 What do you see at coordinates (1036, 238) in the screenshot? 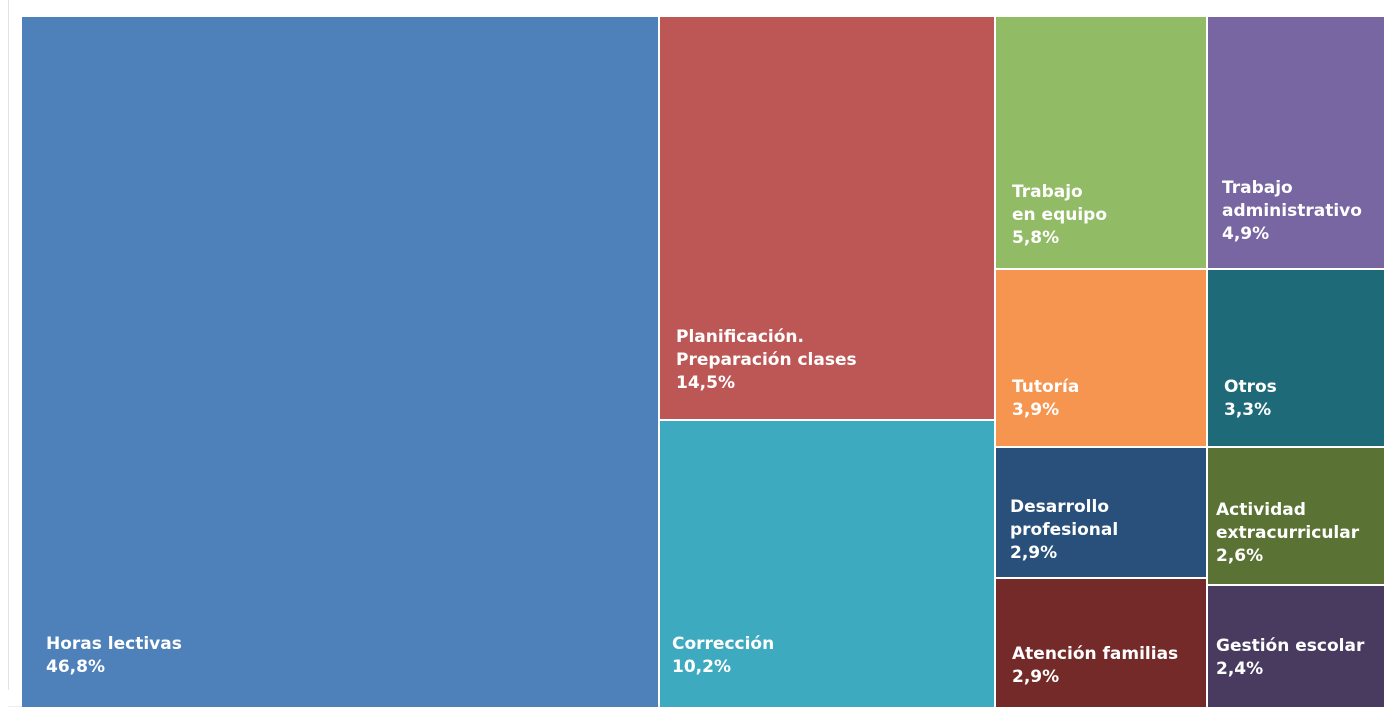
I see `tile-value-trabajo-en-equipo: 5,8%` at bounding box center [1036, 238].